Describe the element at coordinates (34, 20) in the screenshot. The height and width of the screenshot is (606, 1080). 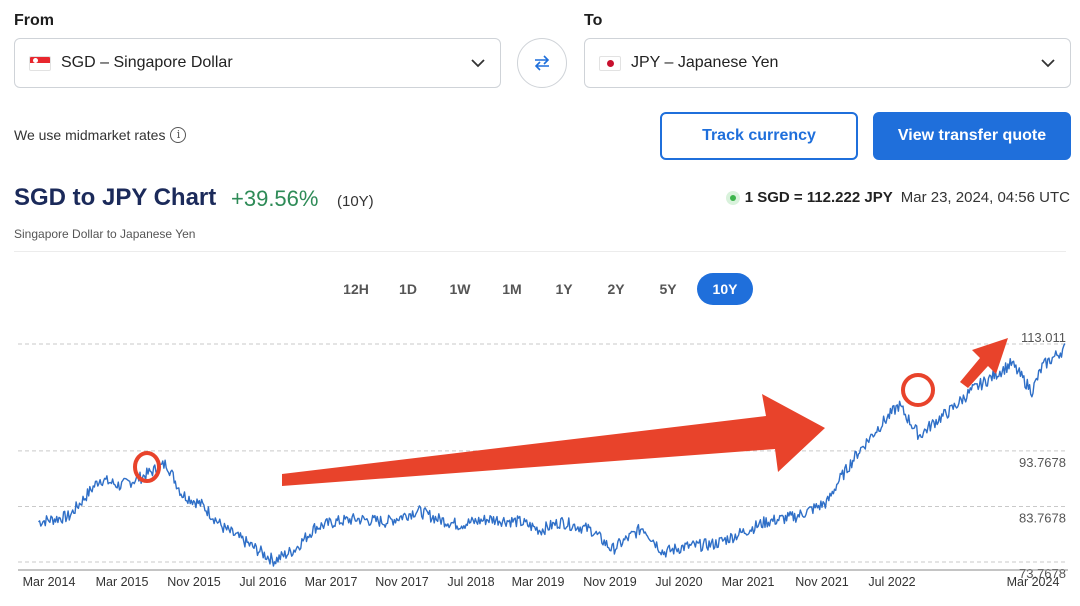
I see `from-label: From` at that location.